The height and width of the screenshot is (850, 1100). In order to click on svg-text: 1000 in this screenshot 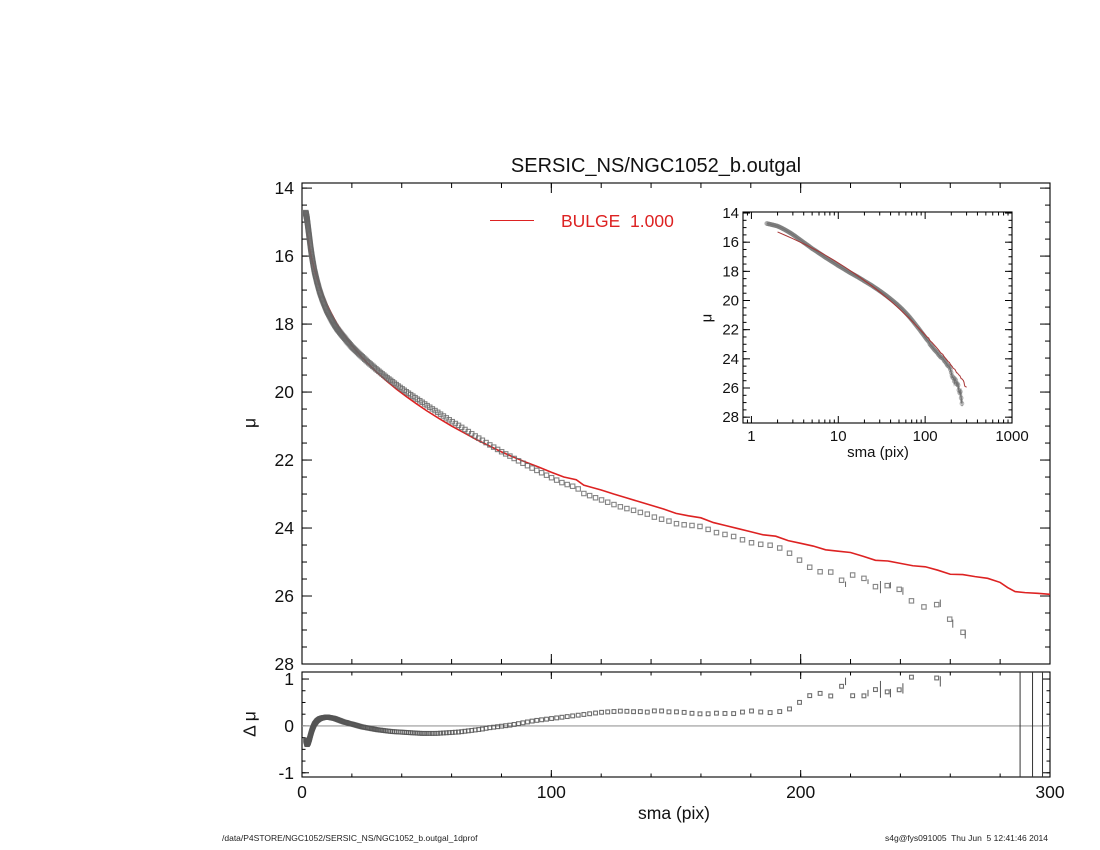, I will do `click(1011, 436)`.